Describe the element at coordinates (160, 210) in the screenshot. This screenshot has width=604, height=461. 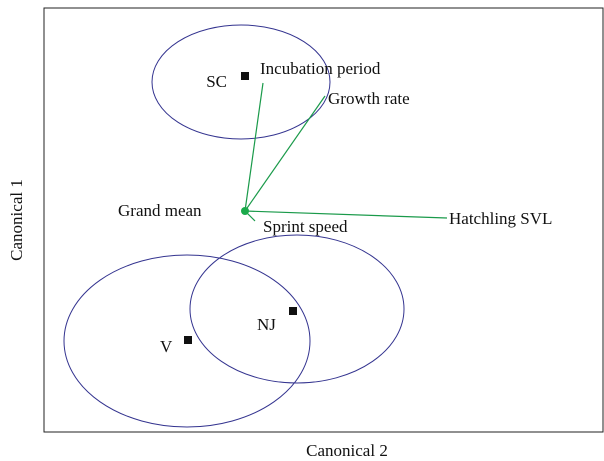
I see `center-label: Grand mean` at that location.